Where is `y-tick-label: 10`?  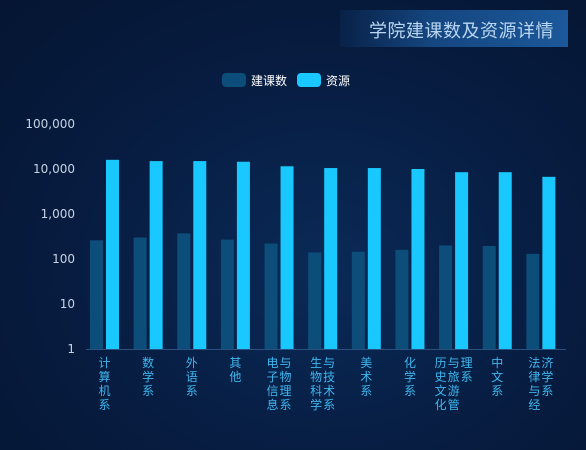 y-tick-label: 10 is located at coordinates (67, 304).